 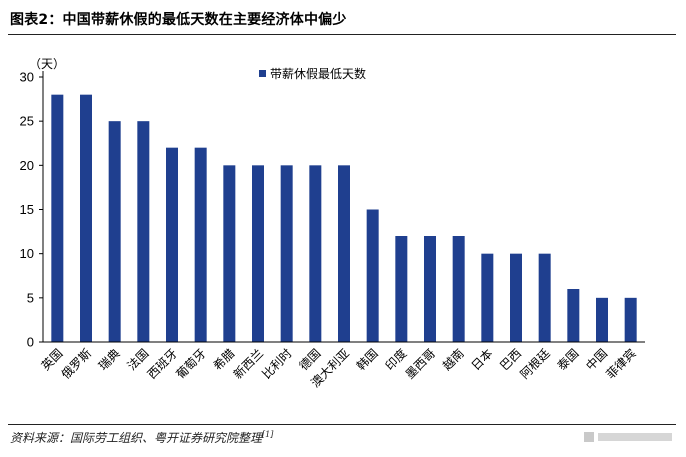 What do you see at coordinates (27, 121) in the screenshot?
I see `y-tick-label: 25` at bounding box center [27, 121].